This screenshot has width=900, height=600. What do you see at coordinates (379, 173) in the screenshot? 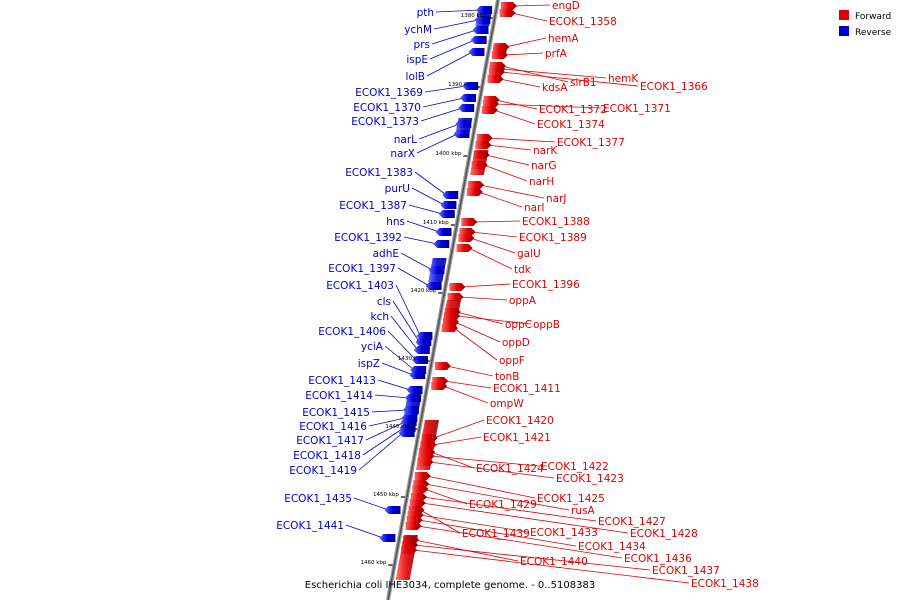
I see `gene-label-reverse: ECOK1_1383` at bounding box center [379, 173].